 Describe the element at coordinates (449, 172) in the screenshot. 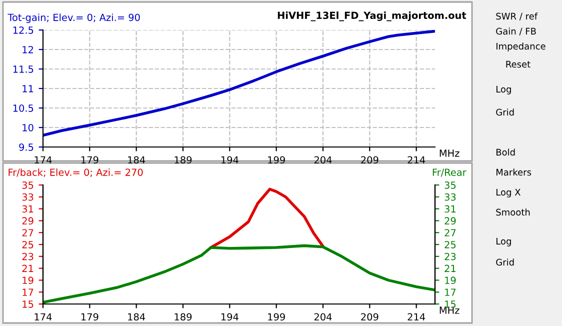

I see `y2-axis-title: Fr/Rear` at that location.